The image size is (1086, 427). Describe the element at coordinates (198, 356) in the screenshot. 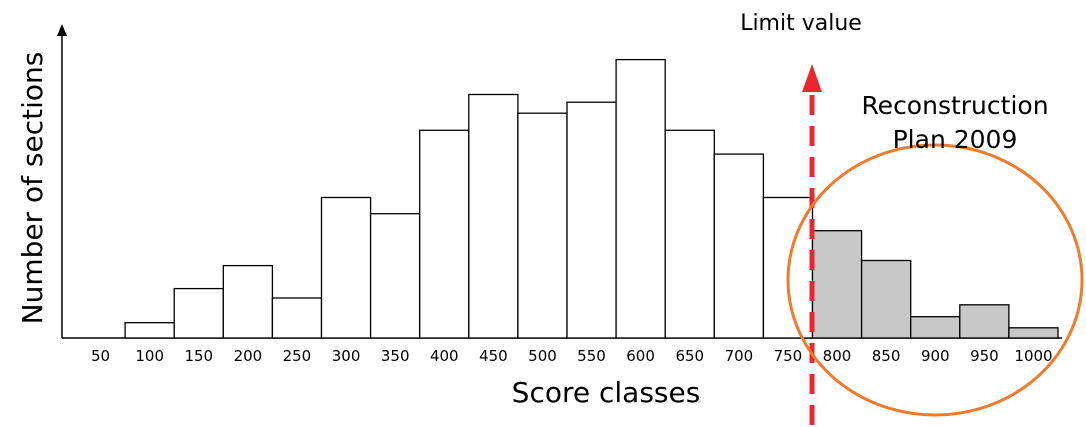

I see `x-tick-label: 150` at that location.